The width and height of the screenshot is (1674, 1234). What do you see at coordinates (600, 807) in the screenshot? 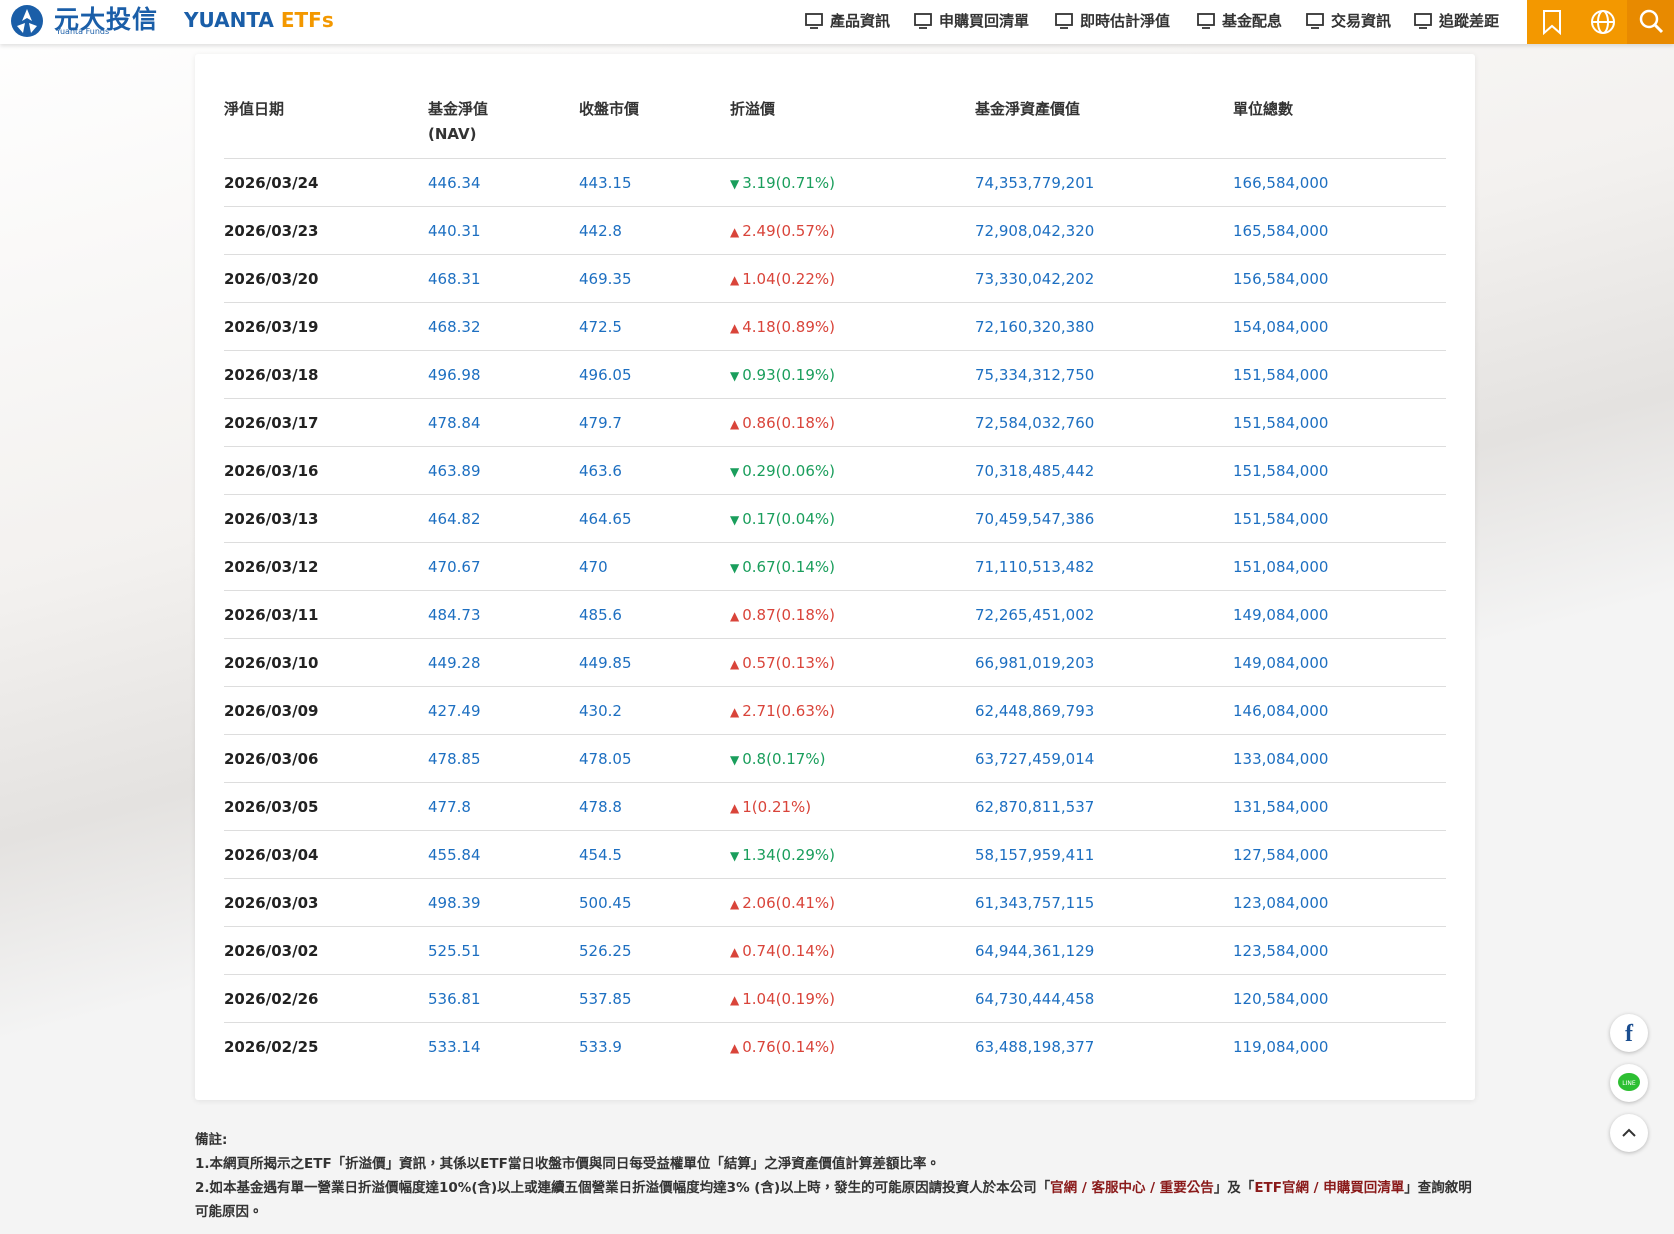
I see `price: 478.8` at bounding box center [600, 807].